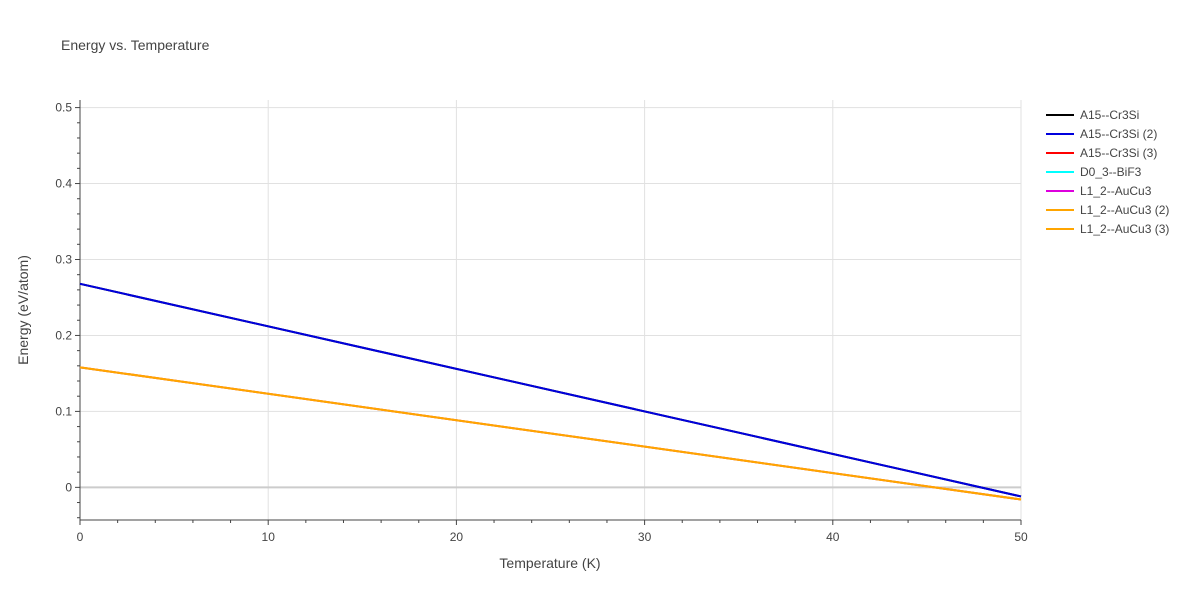 The height and width of the screenshot is (600, 1200). Describe the element at coordinates (63, 184) in the screenshot. I see `y-tick-label: 0.4` at that location.